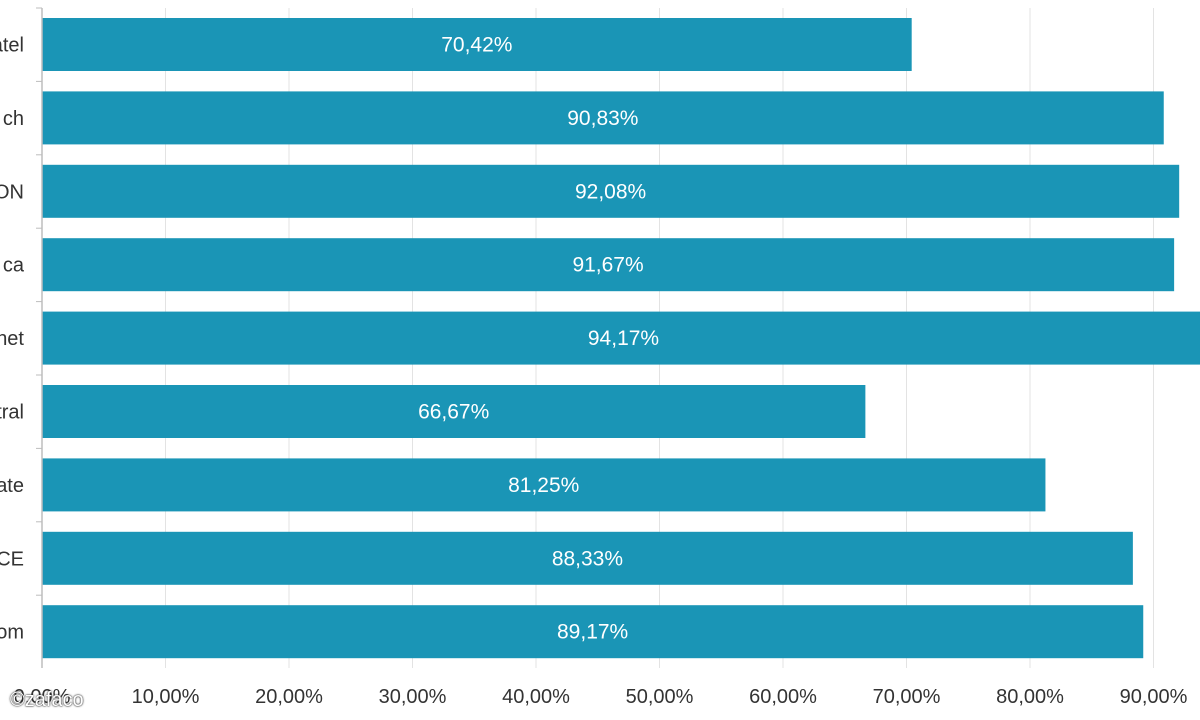 The width and height of the screenshot is (1200, 720). What do you see at coordinates (12, 486) in the screenshot?
I see `category-label: ate` at bounding box center [12, 486].